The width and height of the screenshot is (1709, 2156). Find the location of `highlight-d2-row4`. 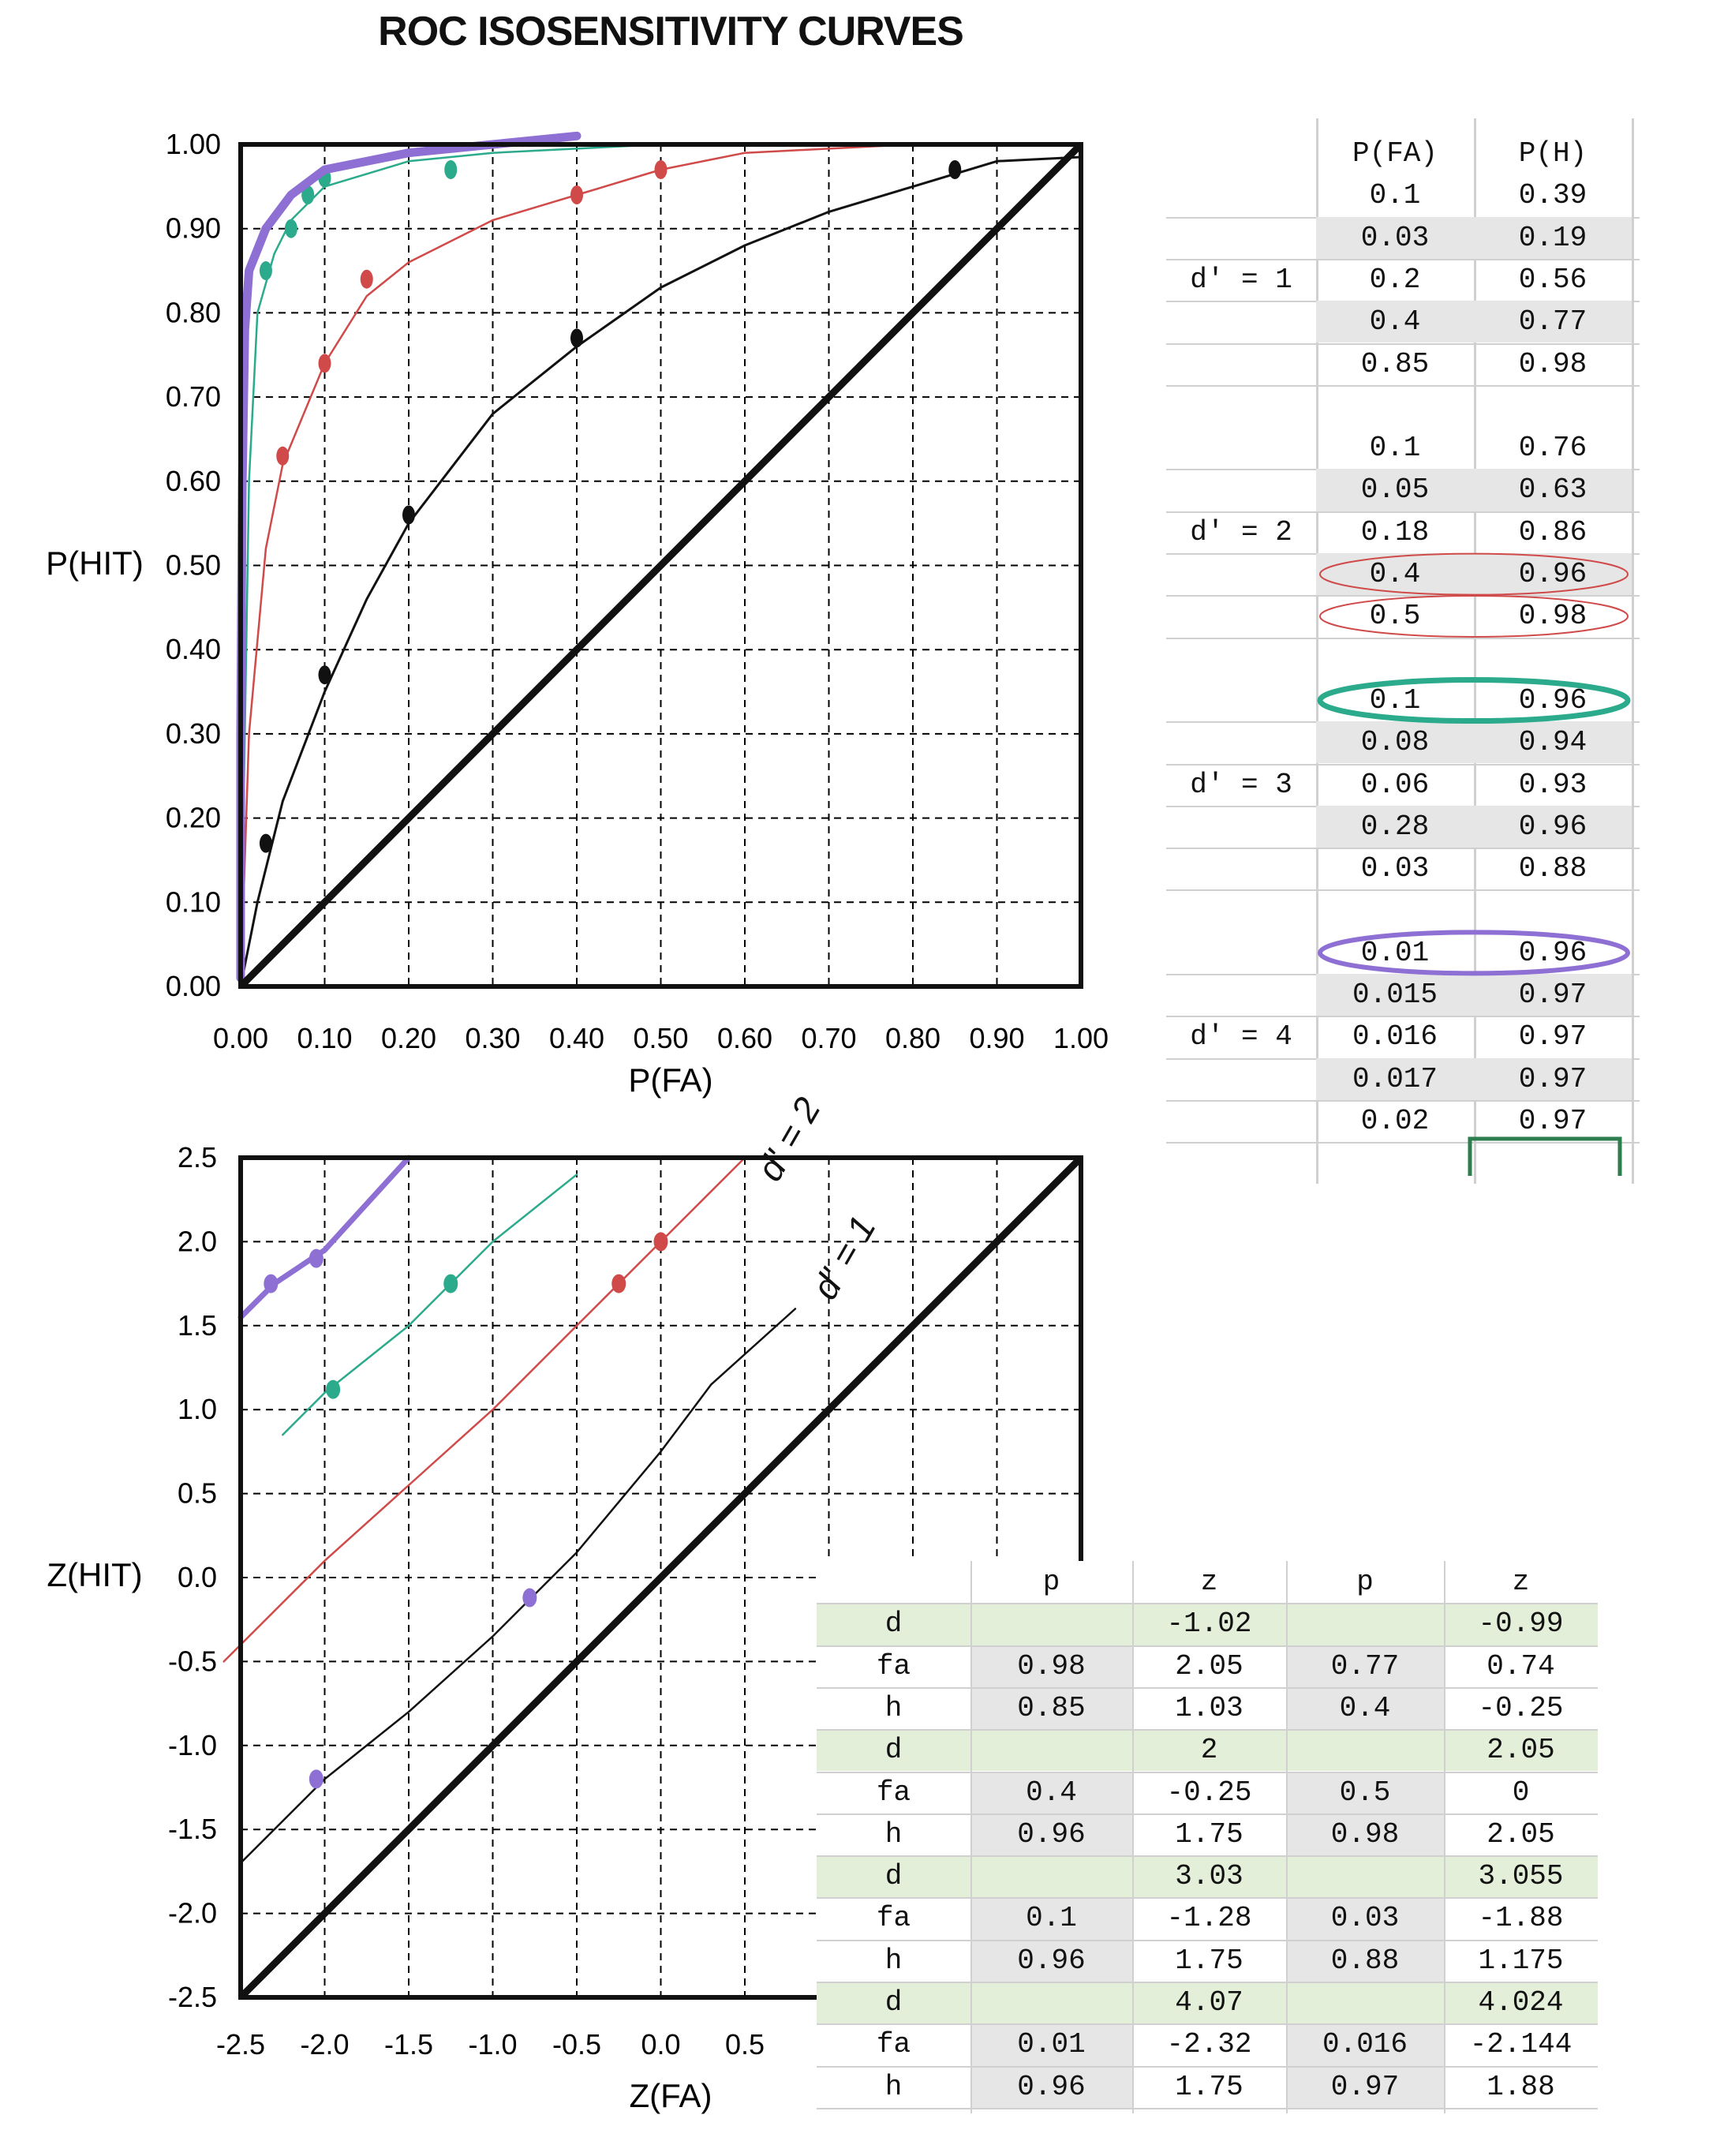

highlight-d2-row4 is located at coordinates (1474, 574).